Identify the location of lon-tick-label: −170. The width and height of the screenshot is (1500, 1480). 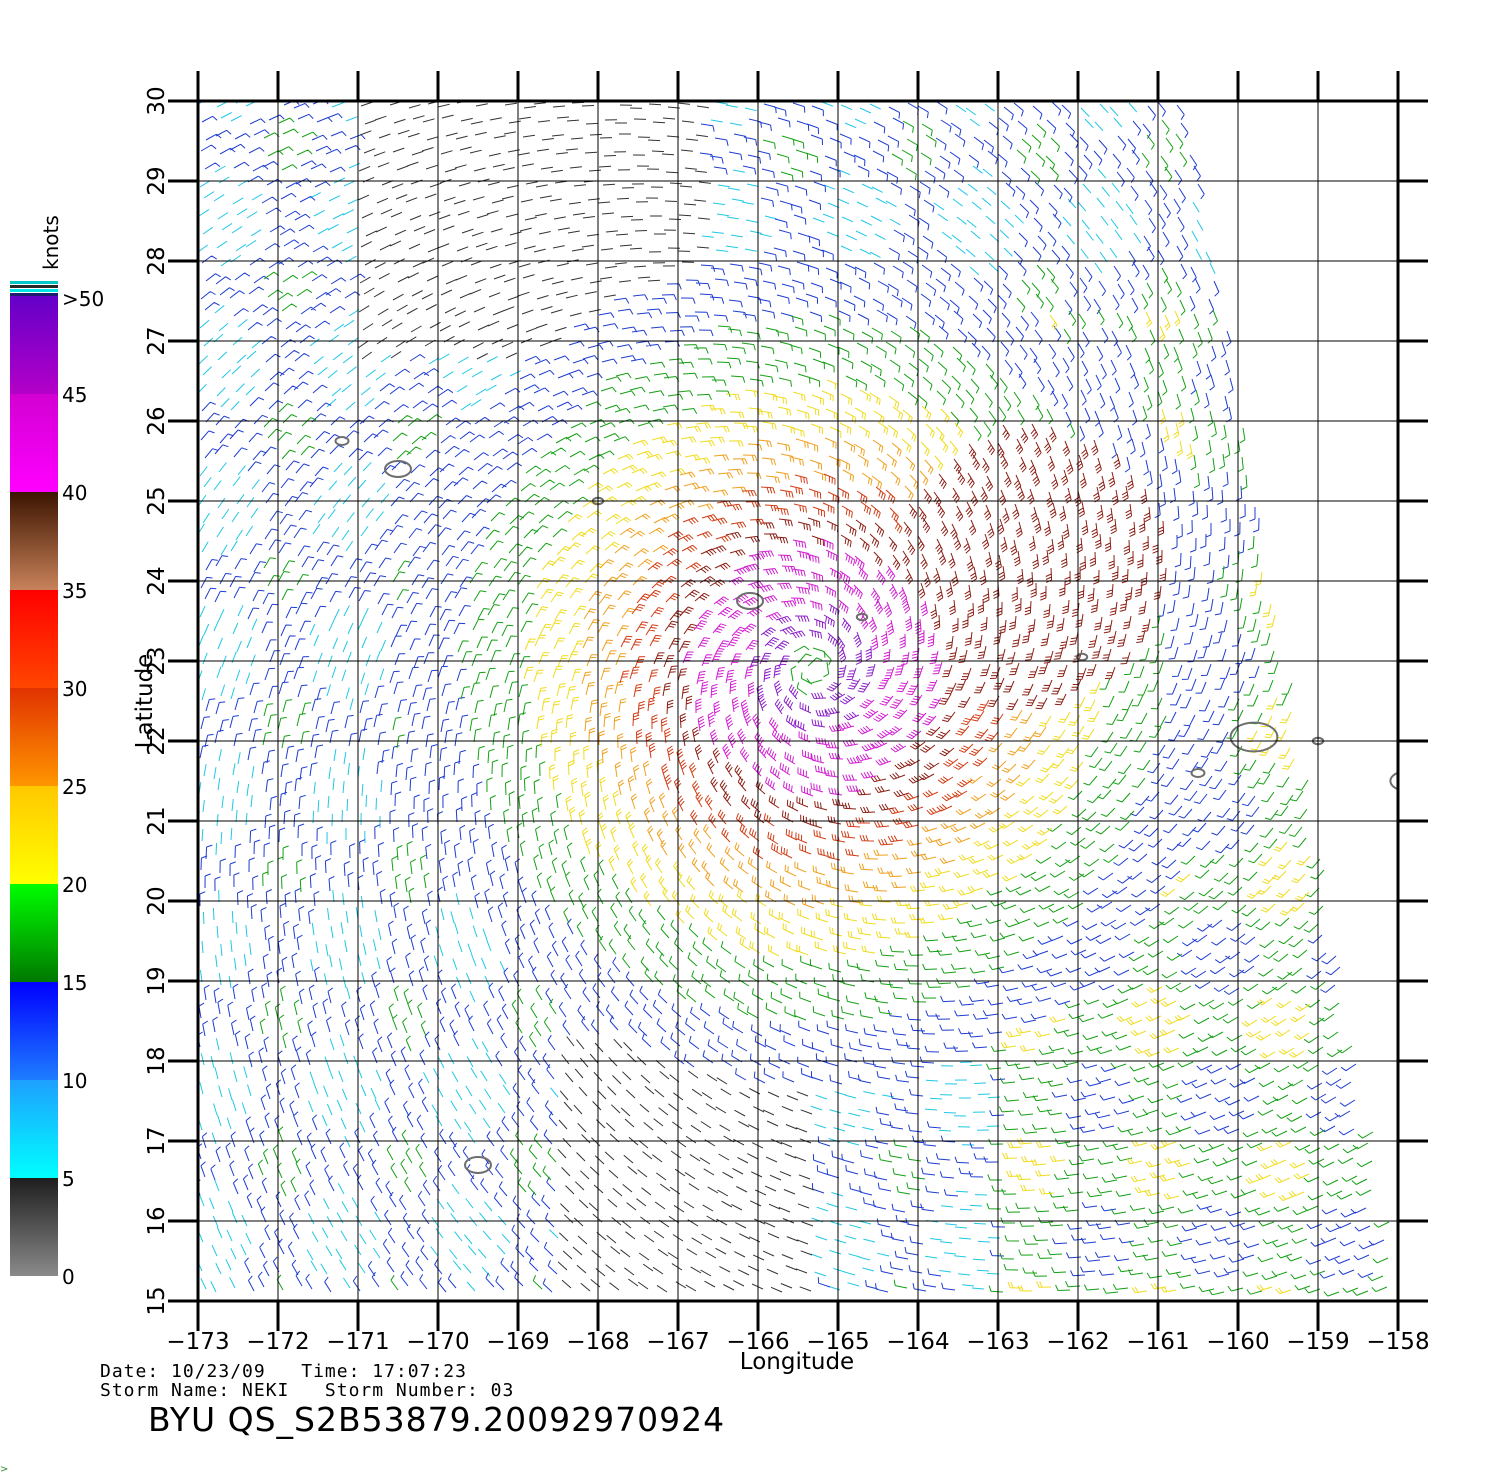
(437, 1342).